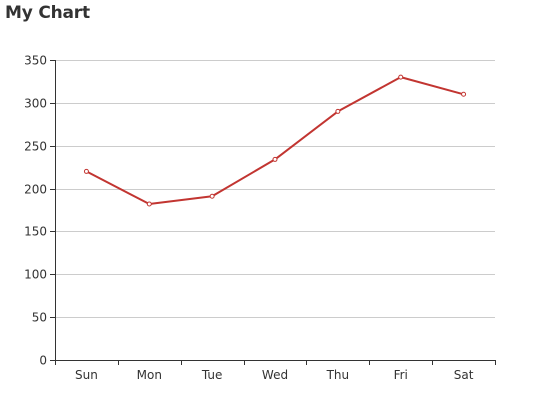 The width and height of the screenshot is (550, 420). What do you see at coordinates (35, 275) in the screenshot?
I see `y-tick-label-100: 100` at bounding box center [35, 275].